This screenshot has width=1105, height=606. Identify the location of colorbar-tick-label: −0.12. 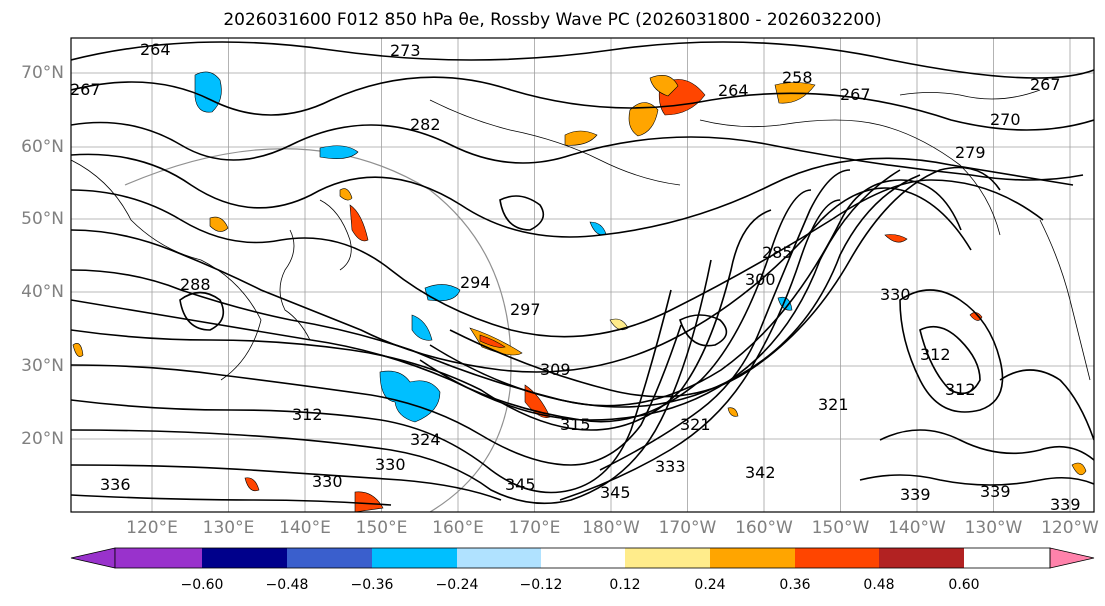
(541, 585).